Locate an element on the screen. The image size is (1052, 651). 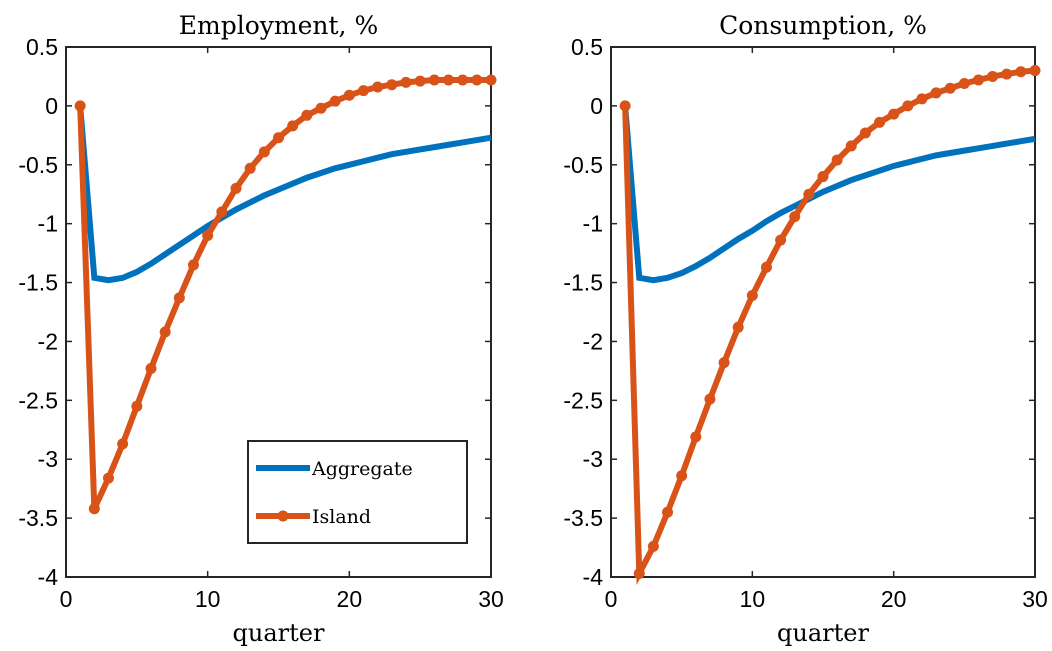
legend-label: Island is located at coordinates (341, 517).